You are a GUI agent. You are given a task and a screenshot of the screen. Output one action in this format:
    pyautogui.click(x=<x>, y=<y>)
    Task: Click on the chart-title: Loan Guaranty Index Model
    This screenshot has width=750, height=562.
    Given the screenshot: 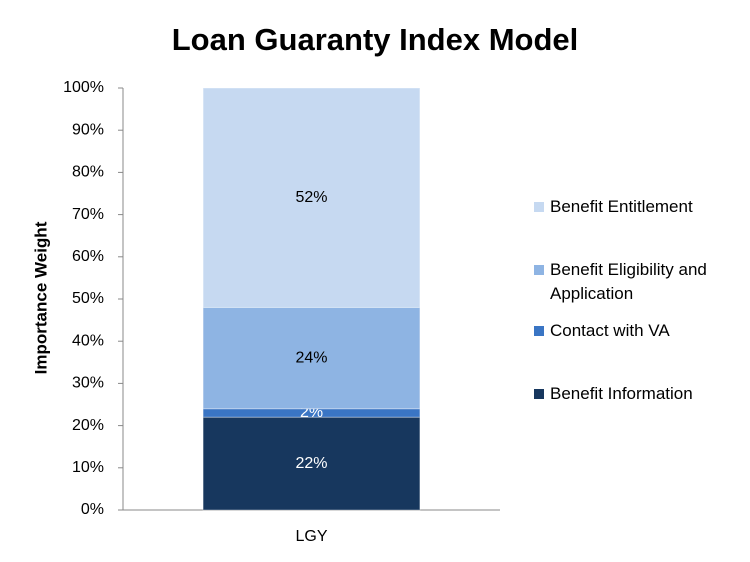 What is the action you would take?
    pyautogui.click(x=375, y=39)
    